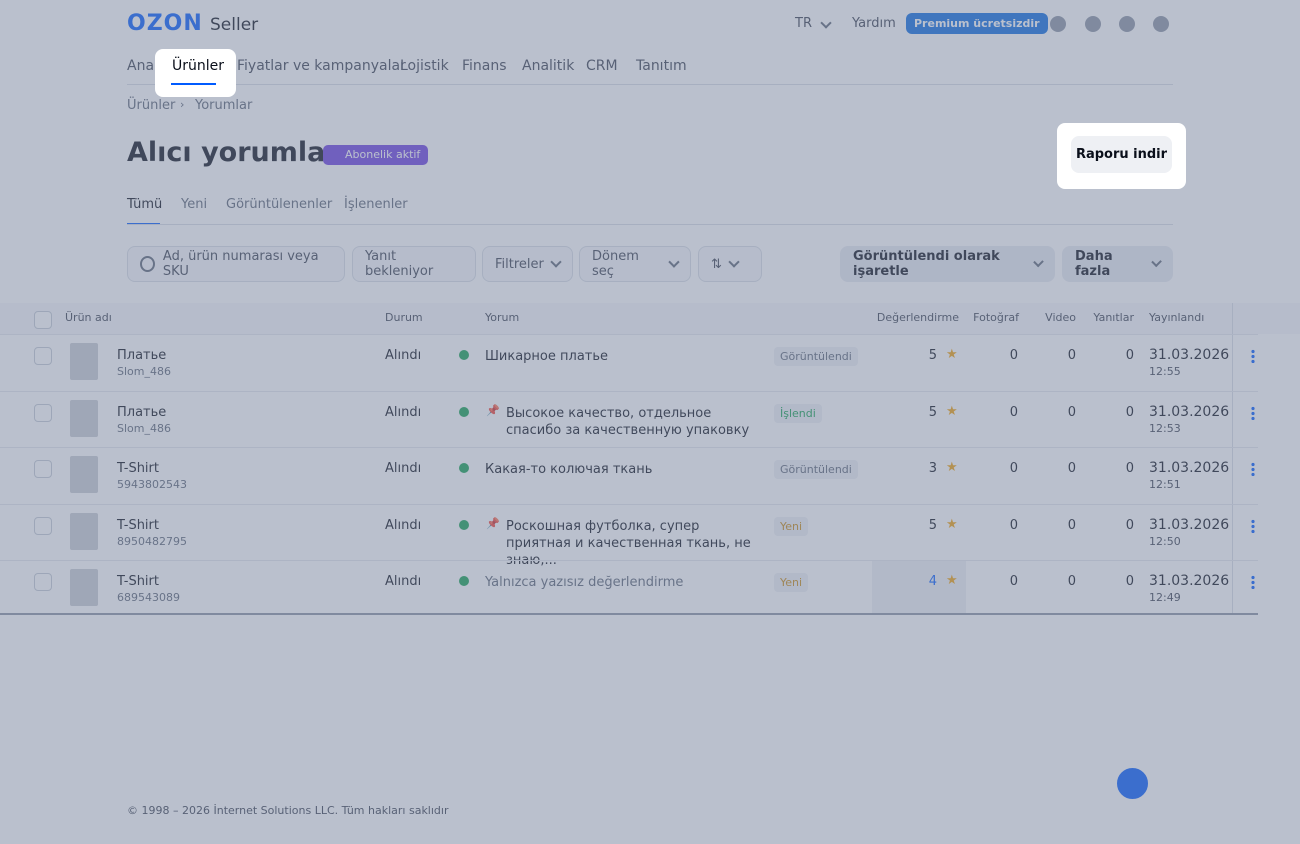  What do you see at coordinates (198, 66) in the screenshot?
I see `nav-item-active: Ürünler` at bounding box center [198, 66].